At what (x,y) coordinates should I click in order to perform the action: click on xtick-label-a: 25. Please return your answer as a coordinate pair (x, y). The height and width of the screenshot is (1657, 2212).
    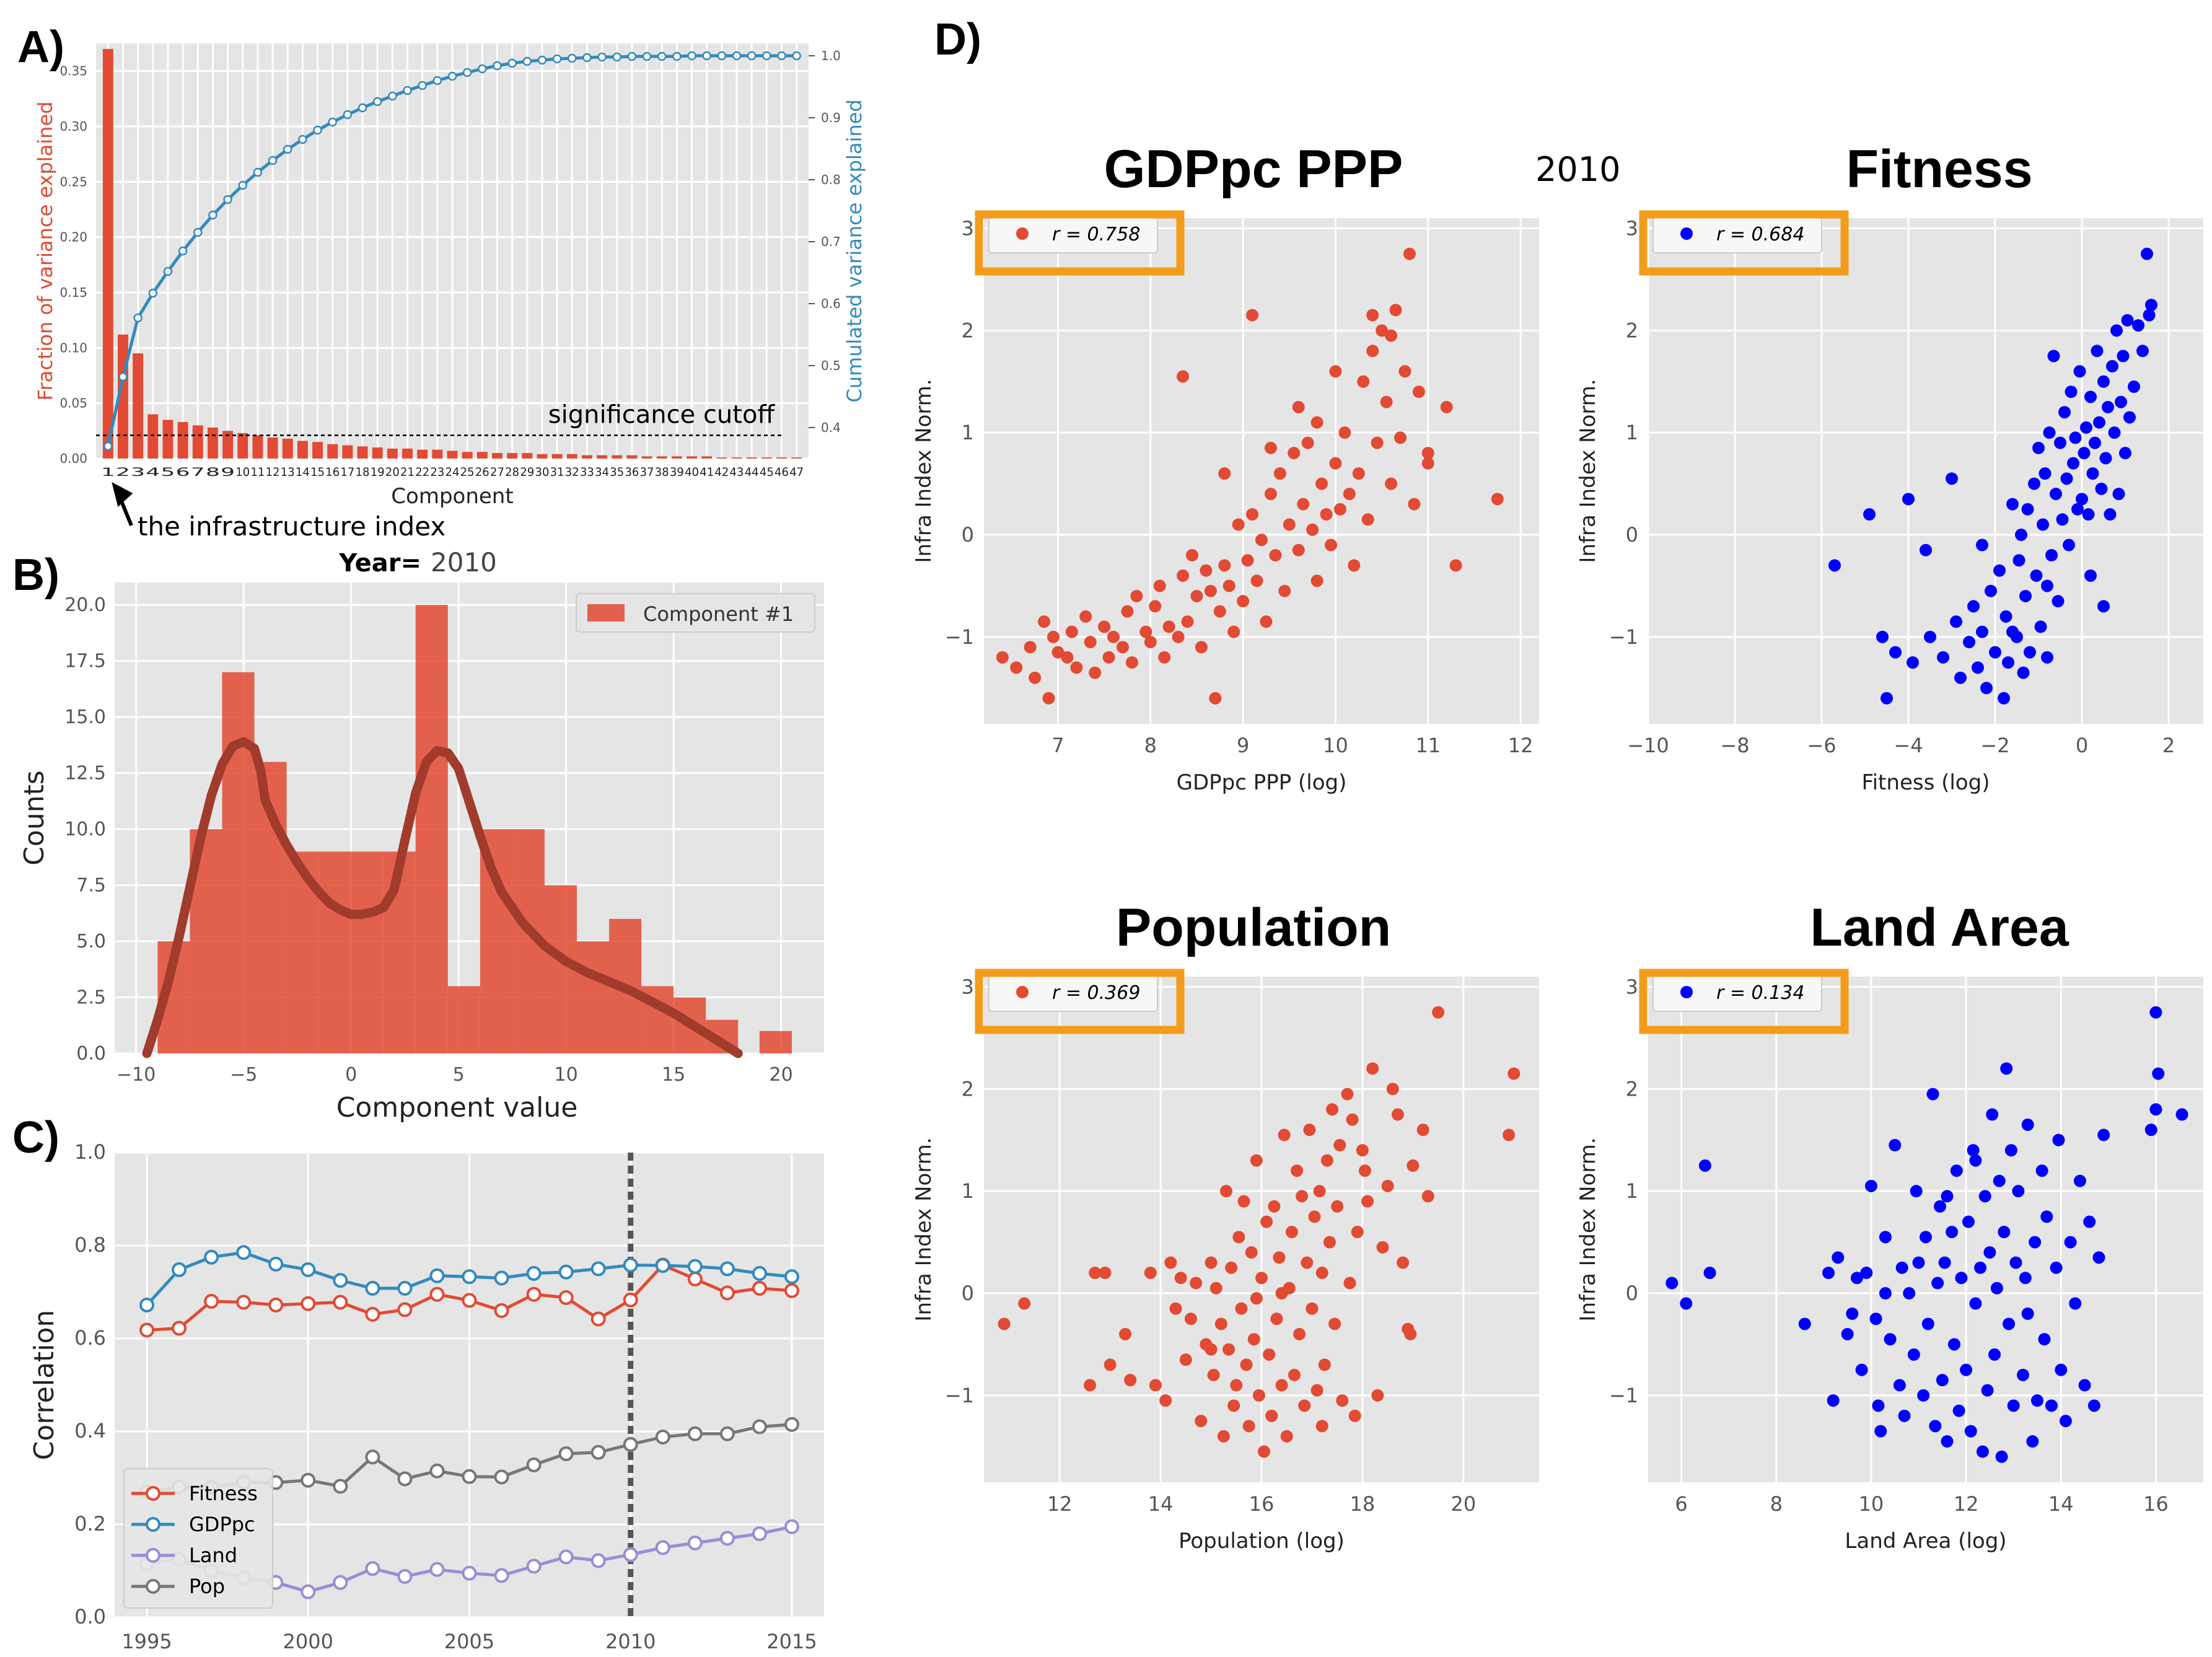
    Looking at the image, I should click on (467, 472).